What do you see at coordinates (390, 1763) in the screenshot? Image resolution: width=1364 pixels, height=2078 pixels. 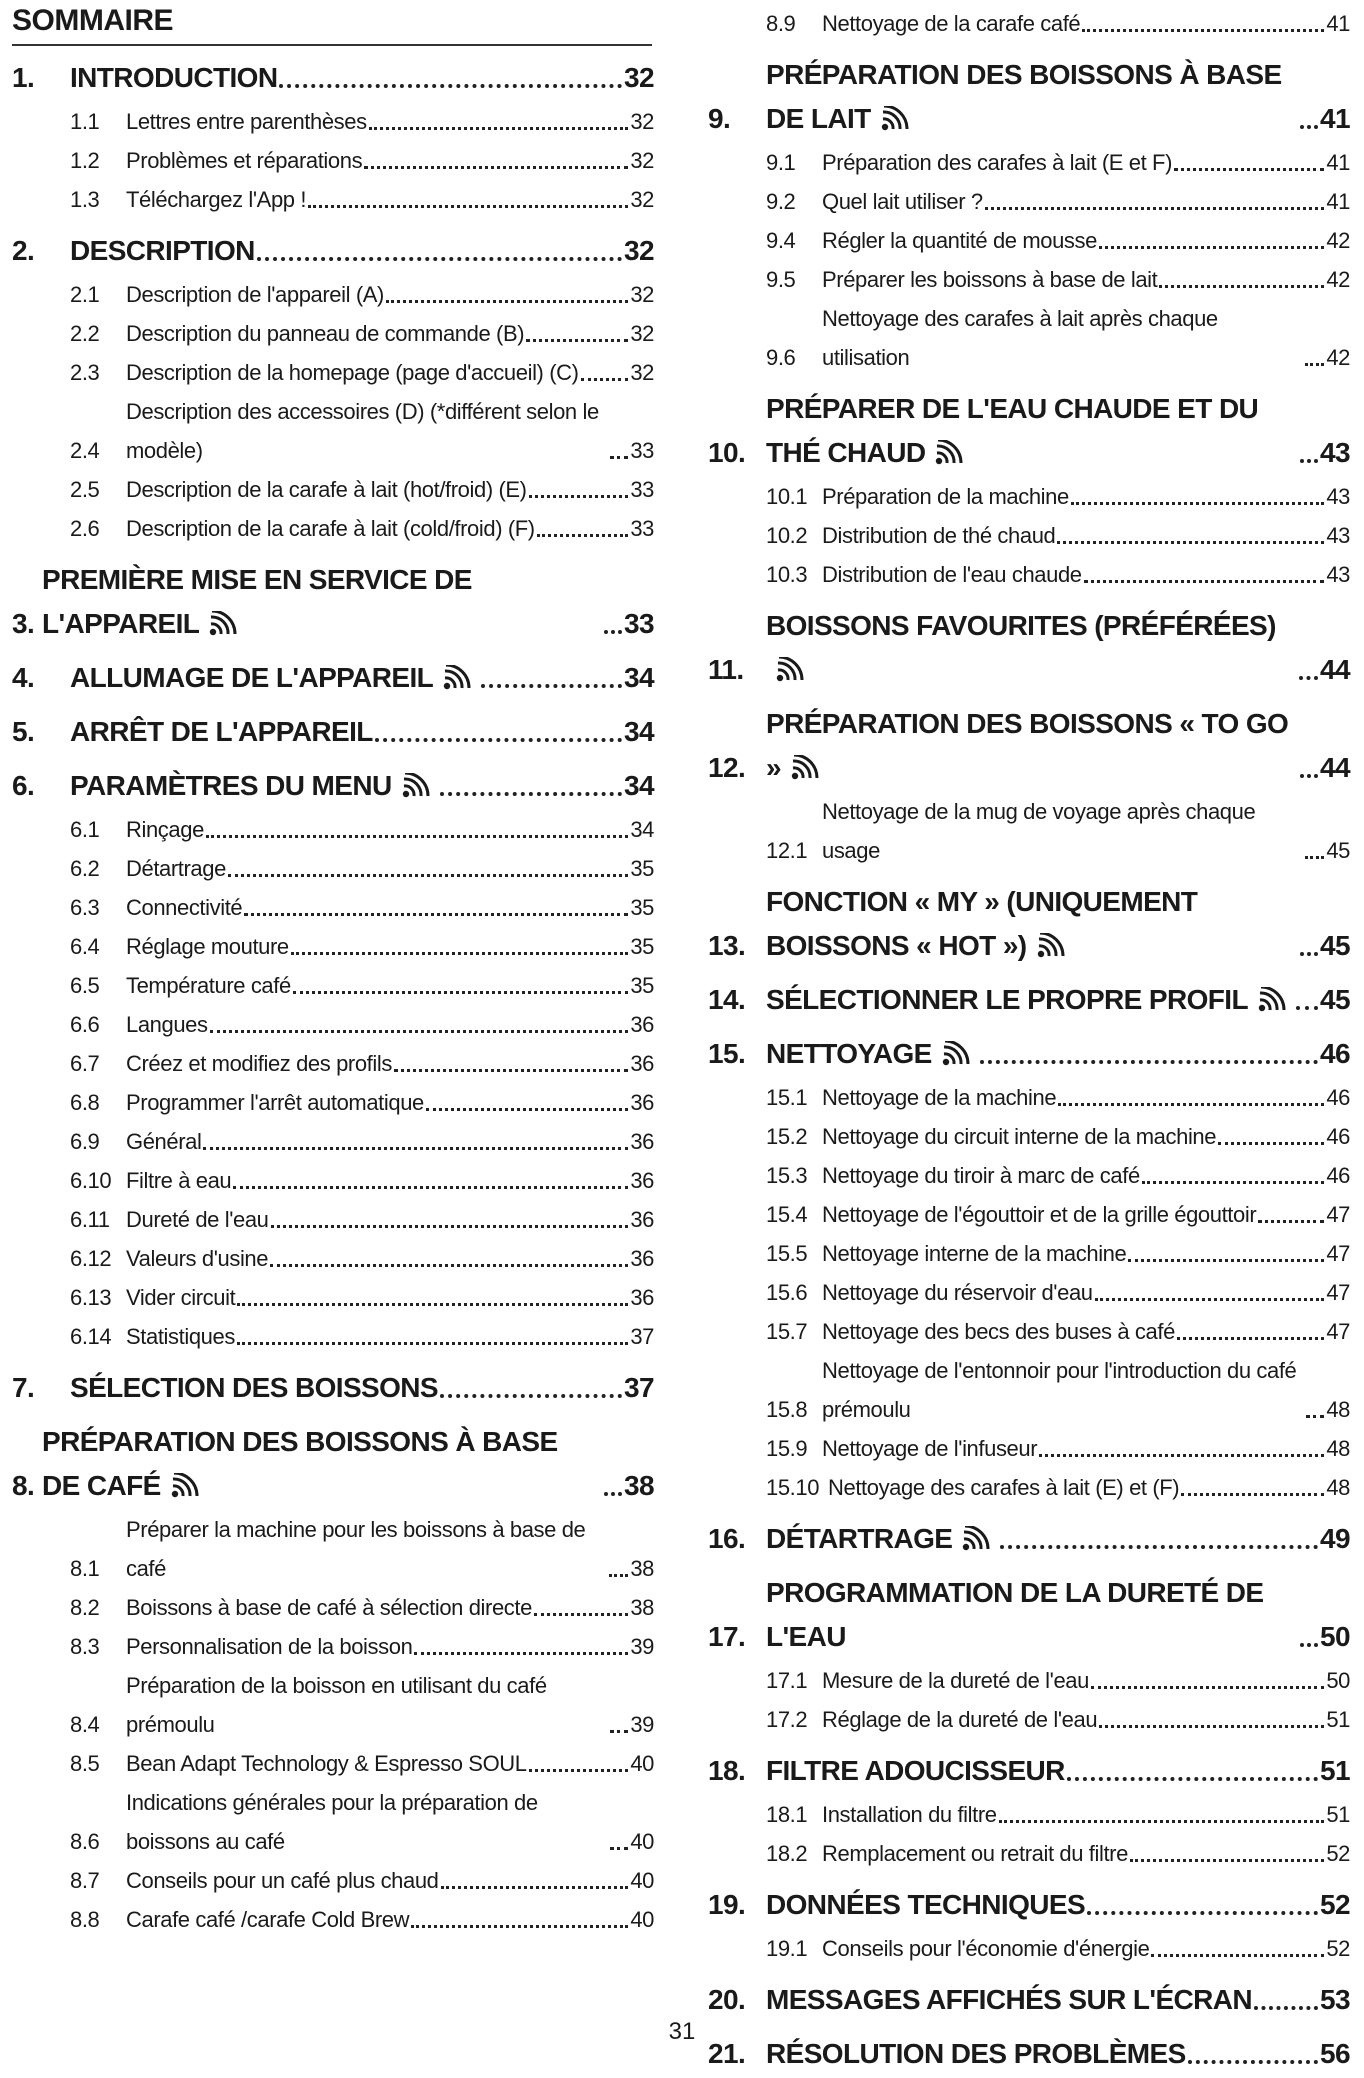 I see `entry-body: Bean Adapt Technology & Espresso SOUL 40` at bounding box center [390, 1763].